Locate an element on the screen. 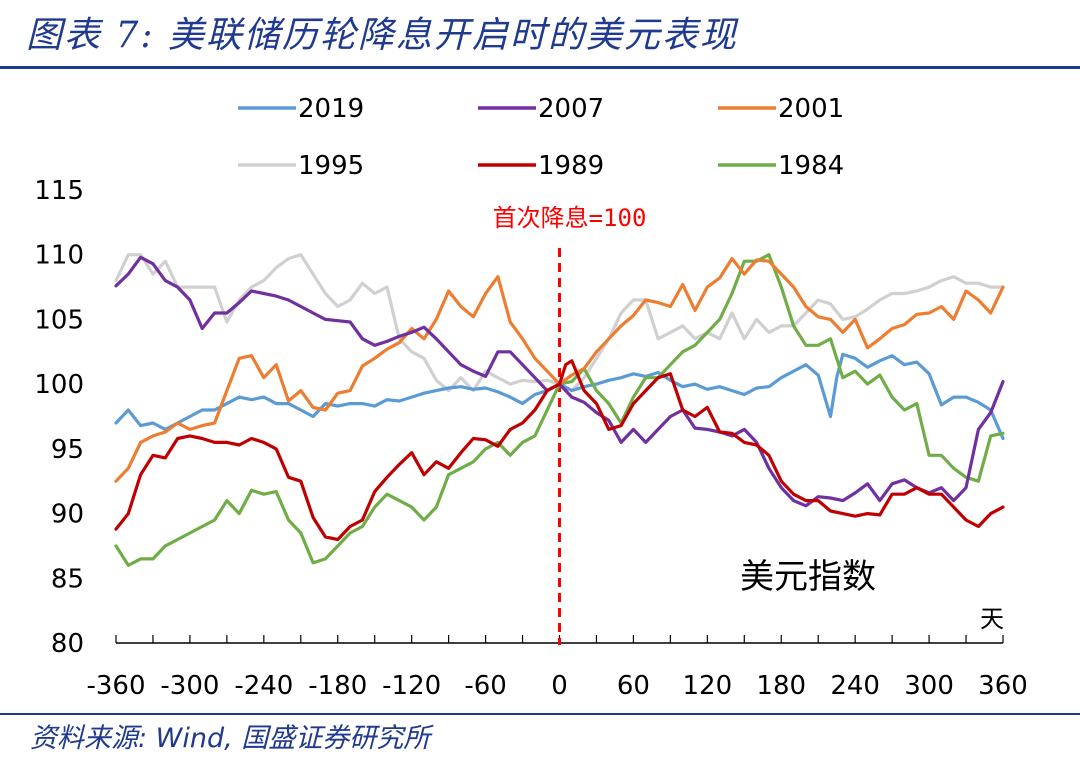 This screenshot has height=757, width=1080. legend-label-1984: 1984 is located at coordinates (811, 166).